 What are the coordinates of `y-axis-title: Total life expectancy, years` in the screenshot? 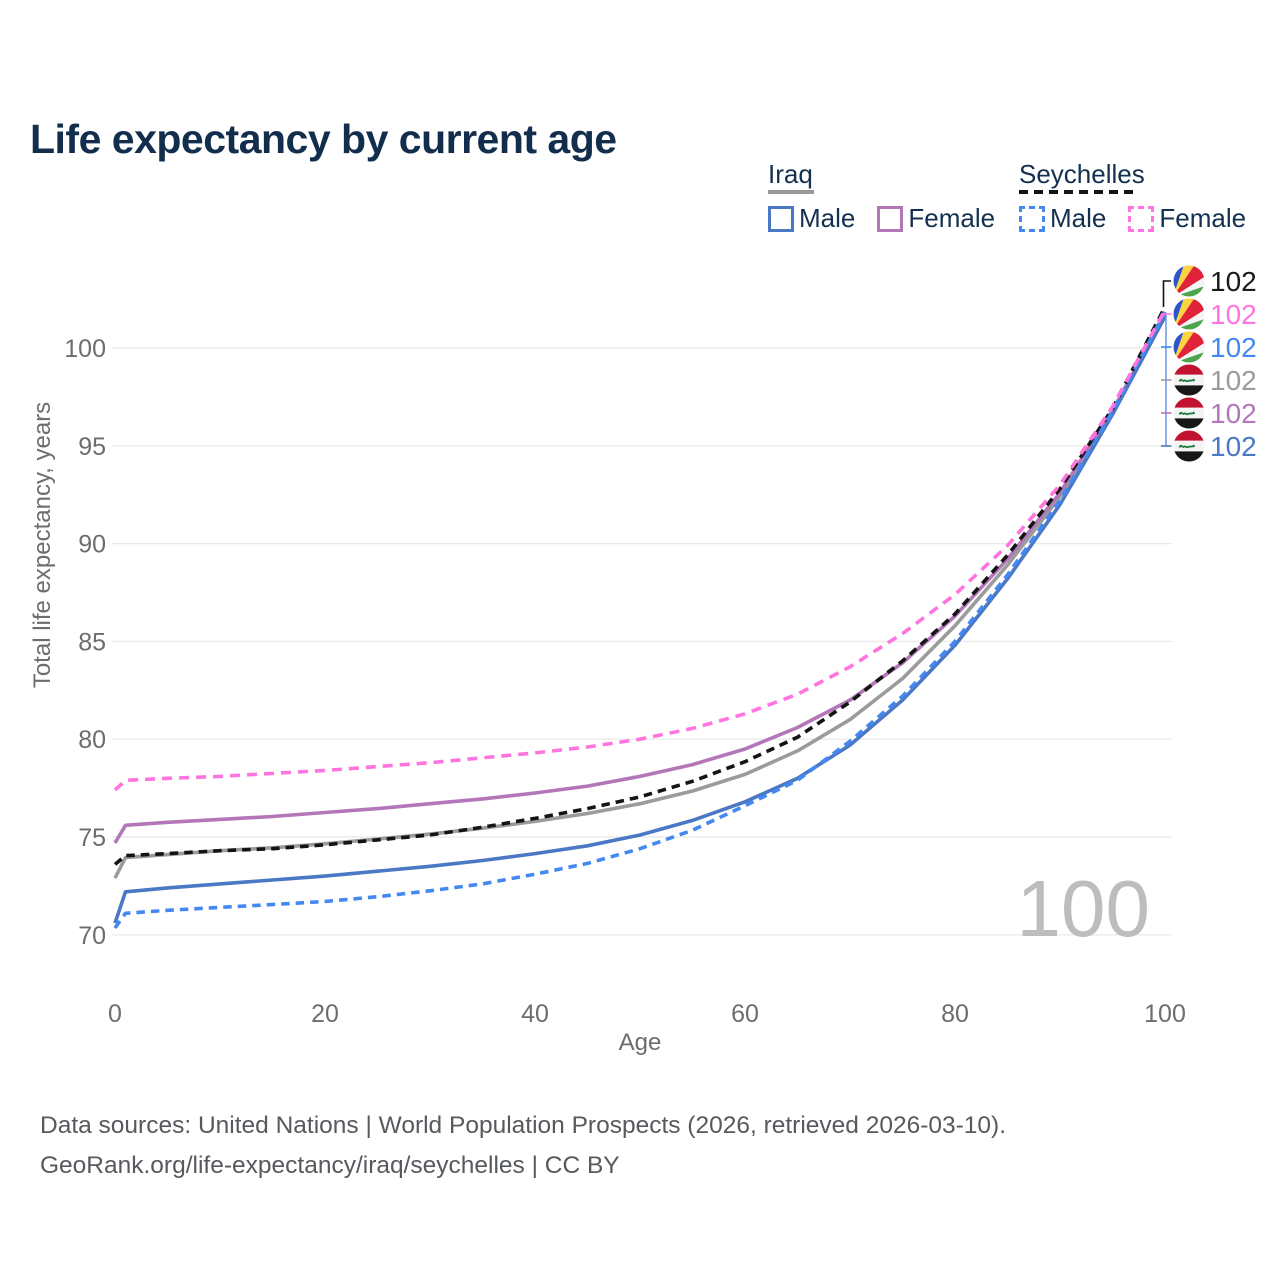 It's located at (42, 545).